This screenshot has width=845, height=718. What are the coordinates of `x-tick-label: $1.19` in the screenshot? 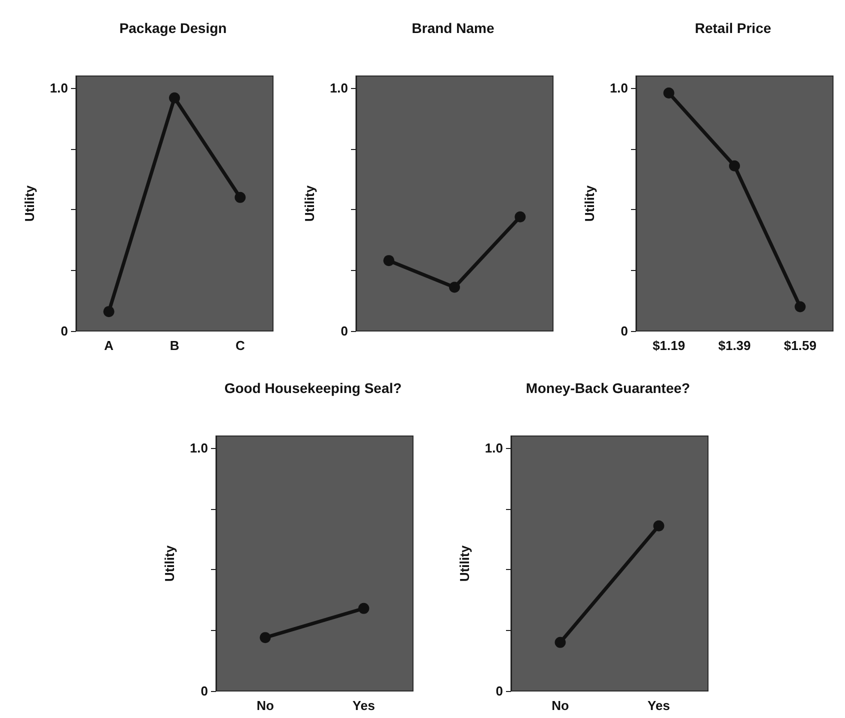 It's located at (669, 345).